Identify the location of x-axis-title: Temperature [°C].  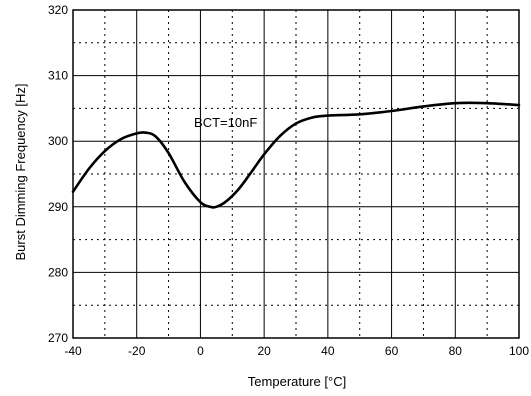
(297, 381).